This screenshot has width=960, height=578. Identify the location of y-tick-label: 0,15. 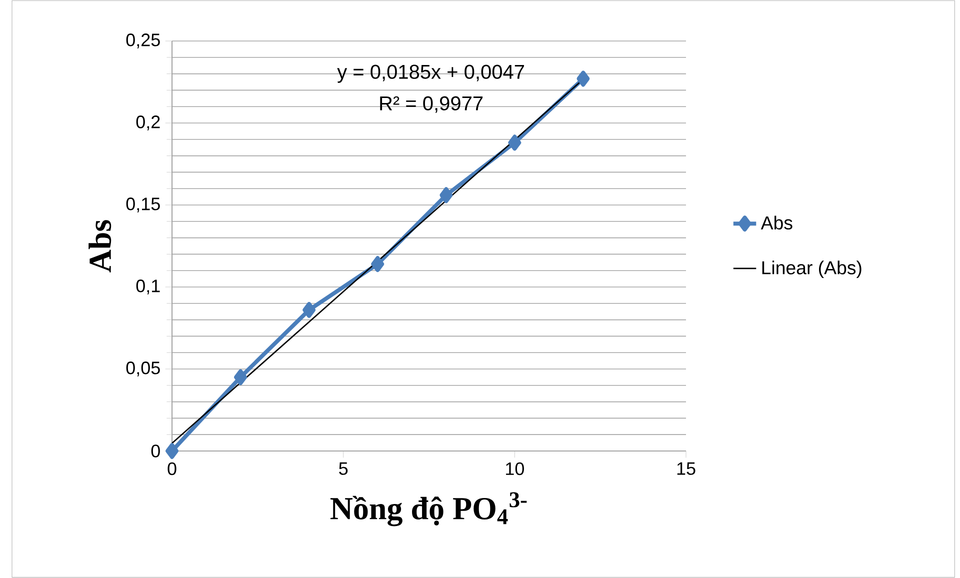
(143, 205).